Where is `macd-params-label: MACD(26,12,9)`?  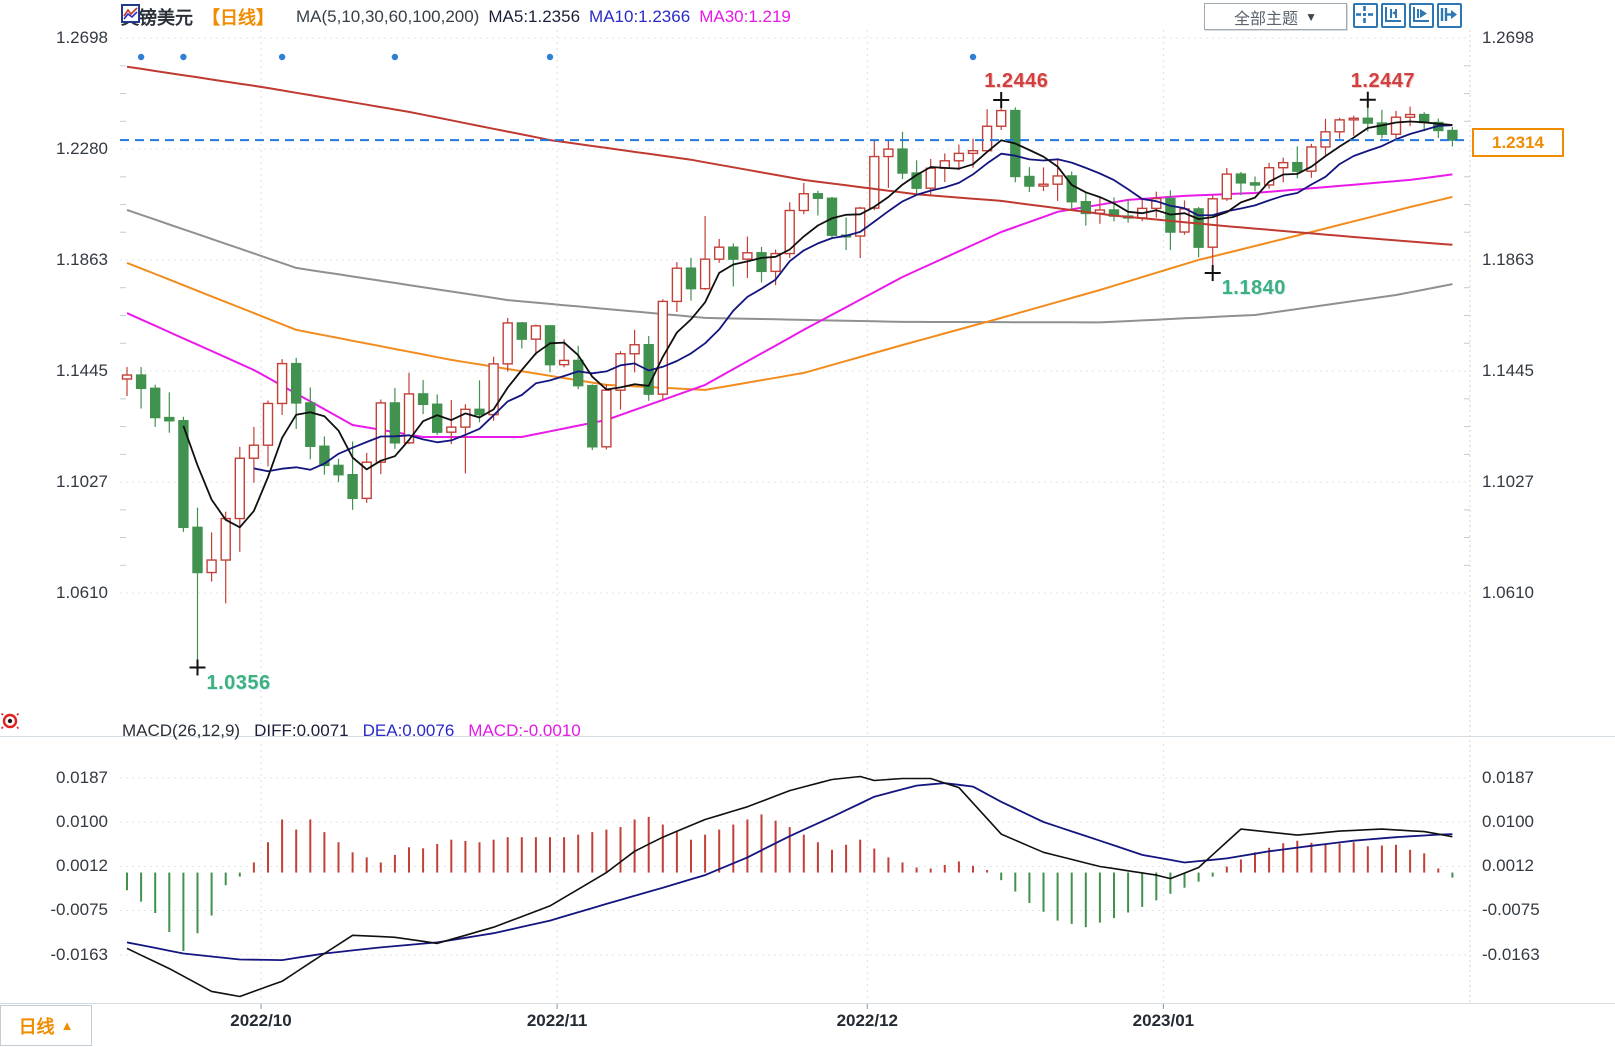
macd-params-label: MACD(26,12,9) is located at coordinates (181, 730).